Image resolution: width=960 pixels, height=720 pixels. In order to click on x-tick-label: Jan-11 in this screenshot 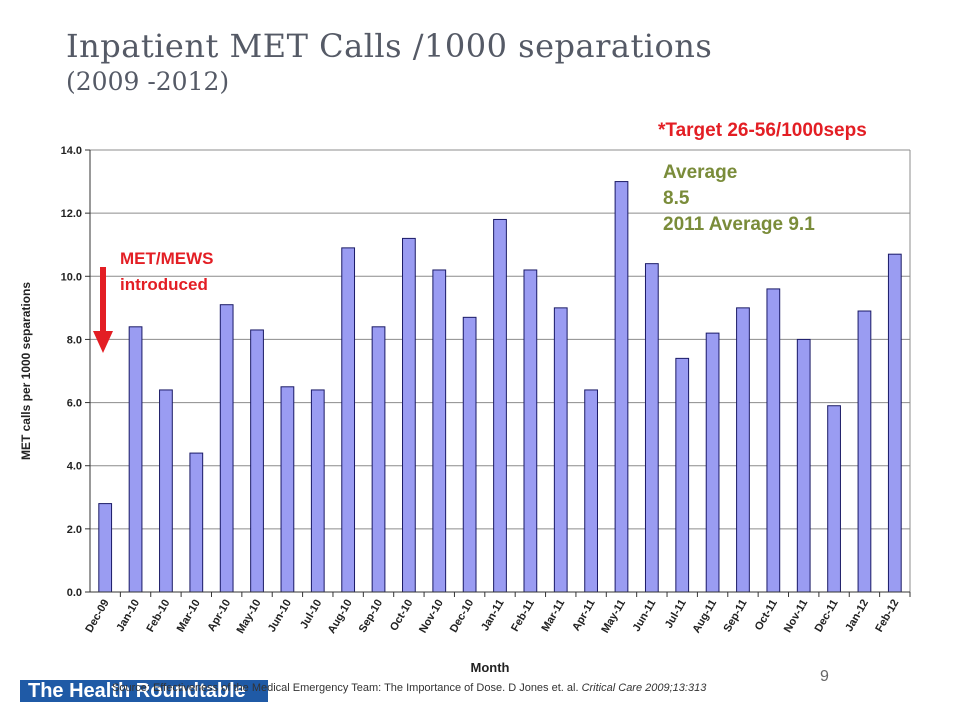, I will do `click(493, 616)`.